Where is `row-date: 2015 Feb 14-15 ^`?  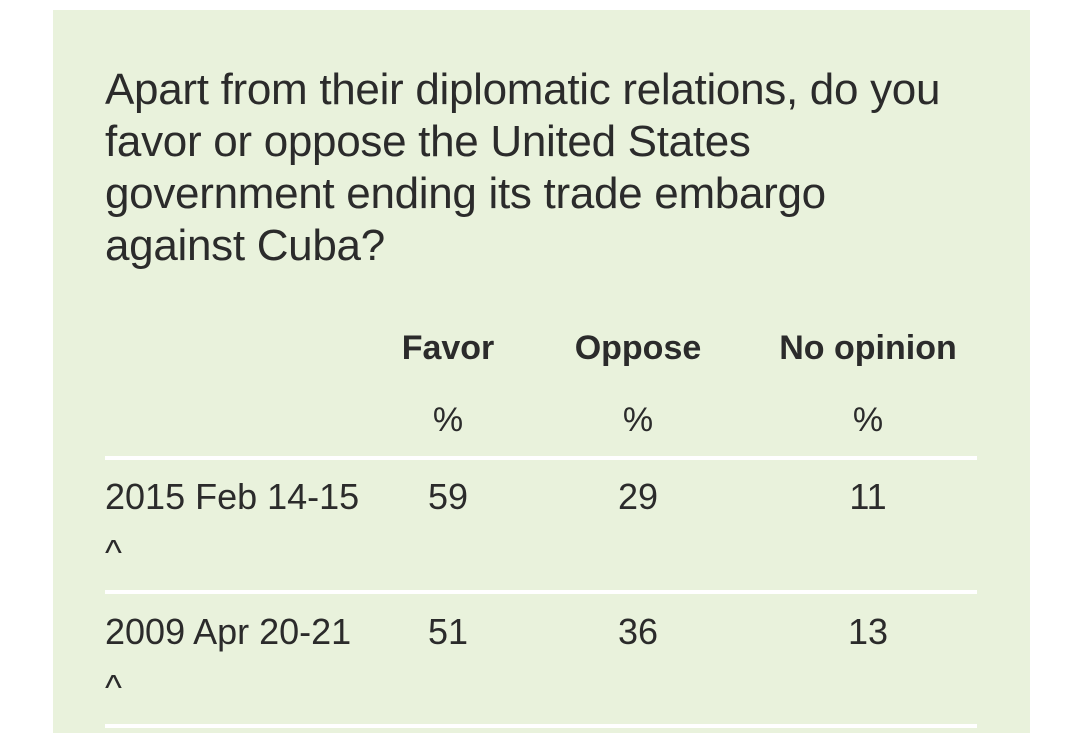
row-date: 2015 Feb 14-15 ^ is located at coordinates (232, 524).